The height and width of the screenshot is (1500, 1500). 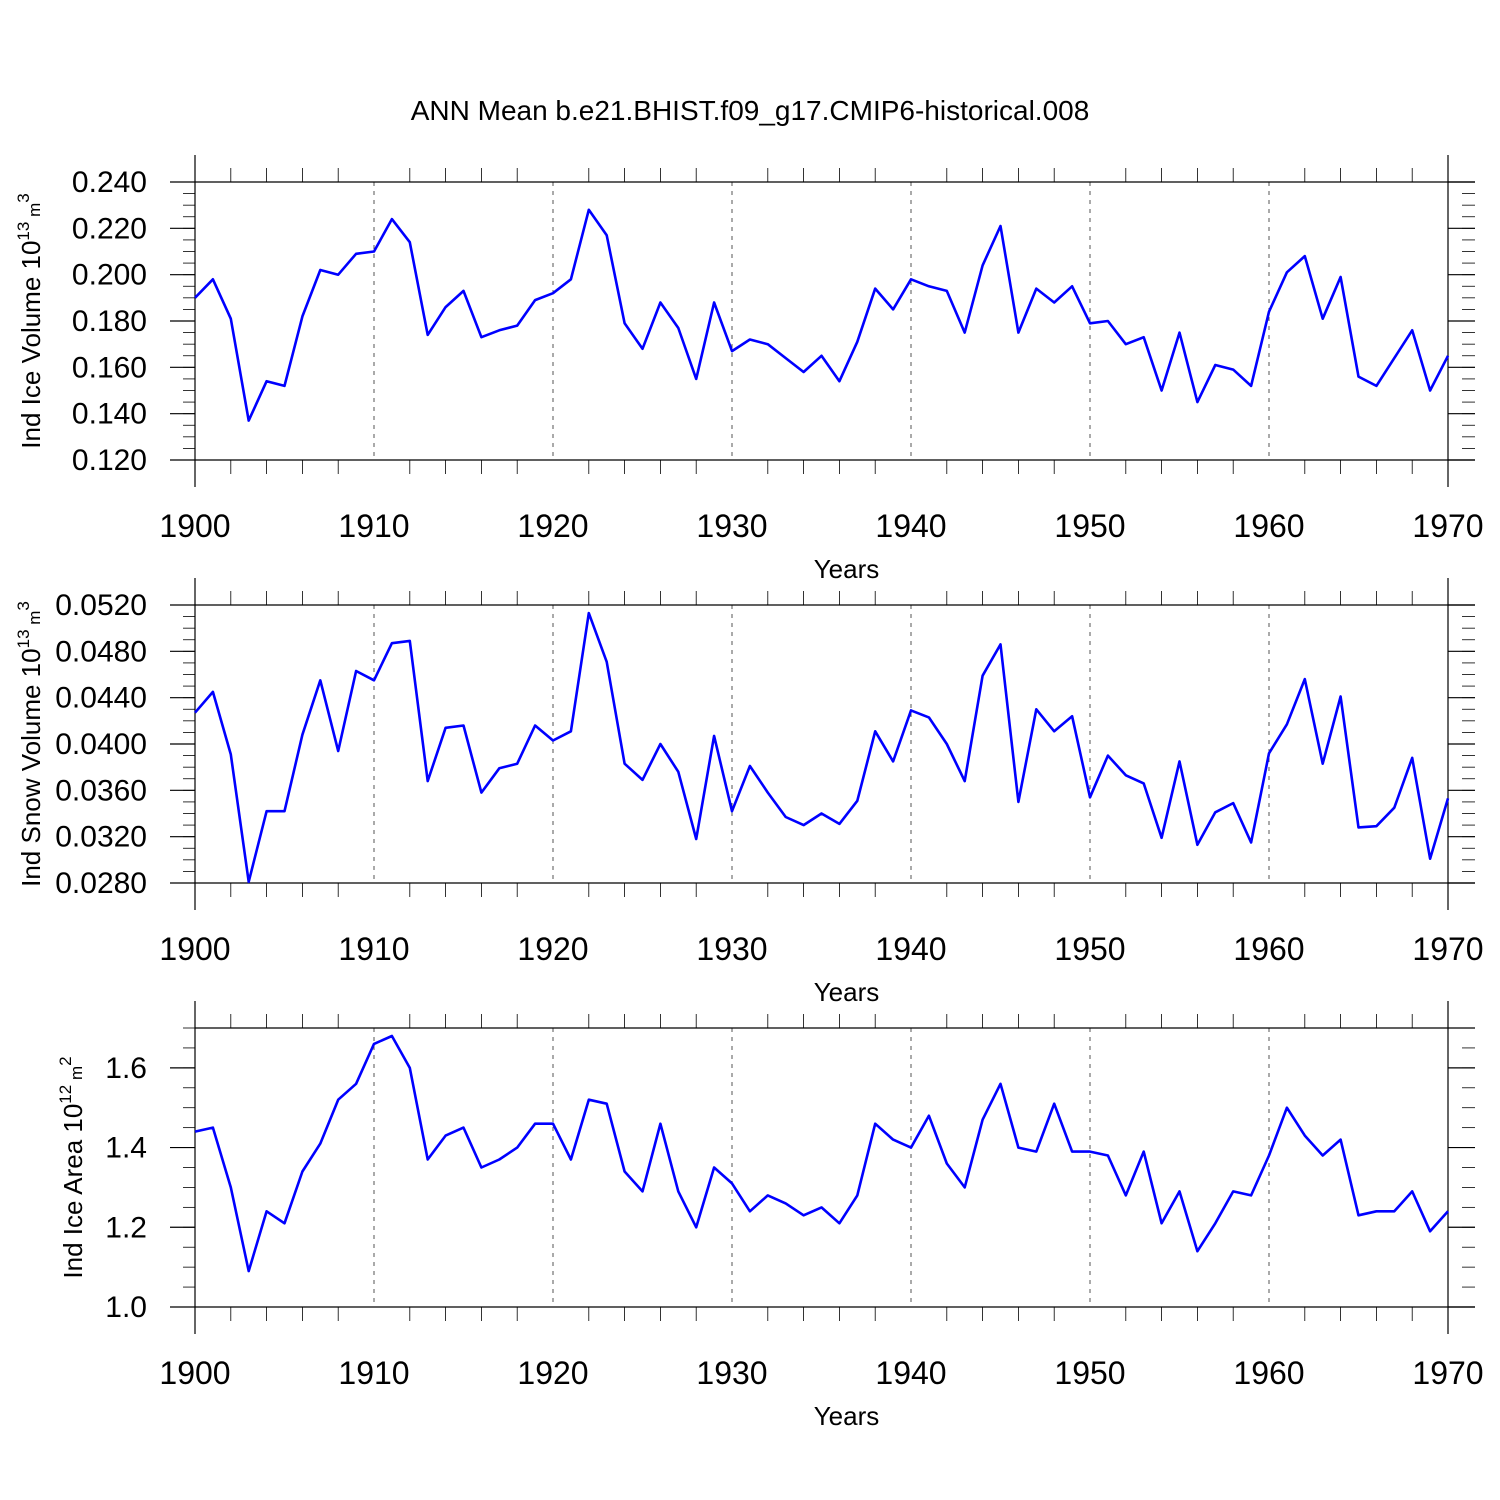 I want to click on y-tick-label: 1.6, so click(x=126, y=1068).